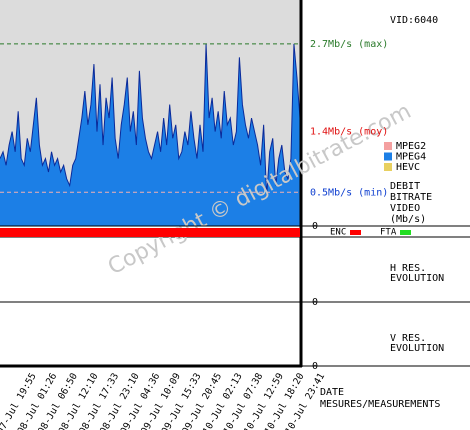 This screenshot has width=470, height=430. Describe the element at coordinates (411, 197) in the screenshot. I see `y-label: BITRATE` at that location.